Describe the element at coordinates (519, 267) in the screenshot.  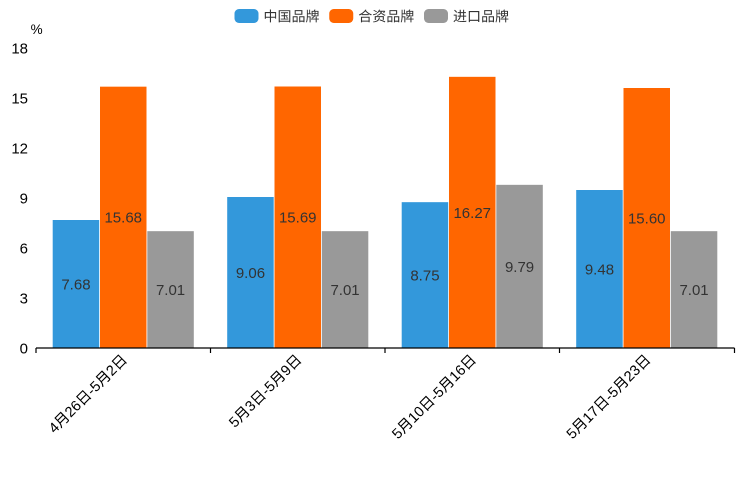
I see `svg-text: 9.79` at that location.